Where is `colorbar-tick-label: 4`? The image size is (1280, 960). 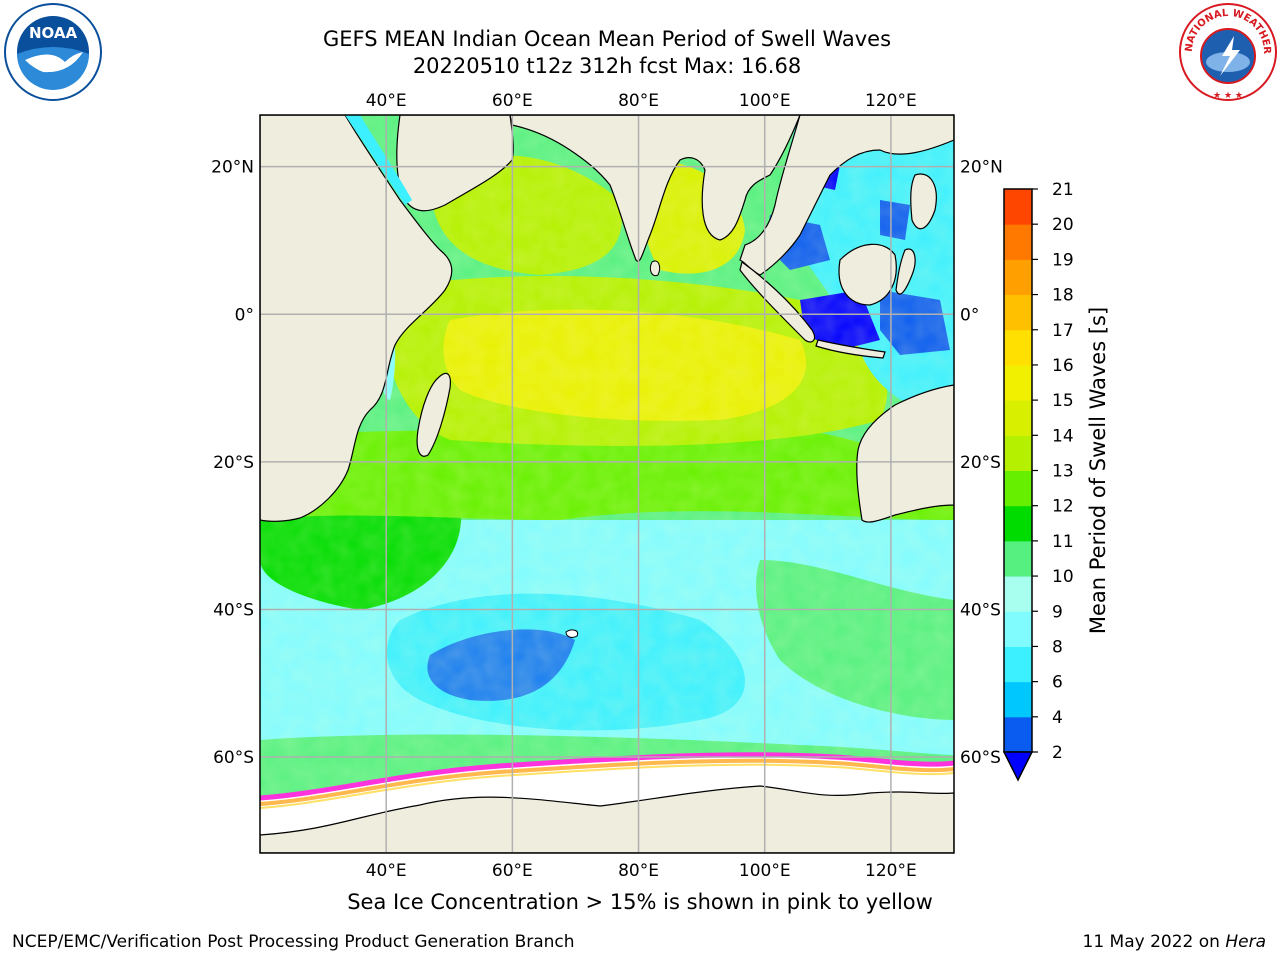 colorbar-tick-label: 4 is located at coordinates (1057, 718).